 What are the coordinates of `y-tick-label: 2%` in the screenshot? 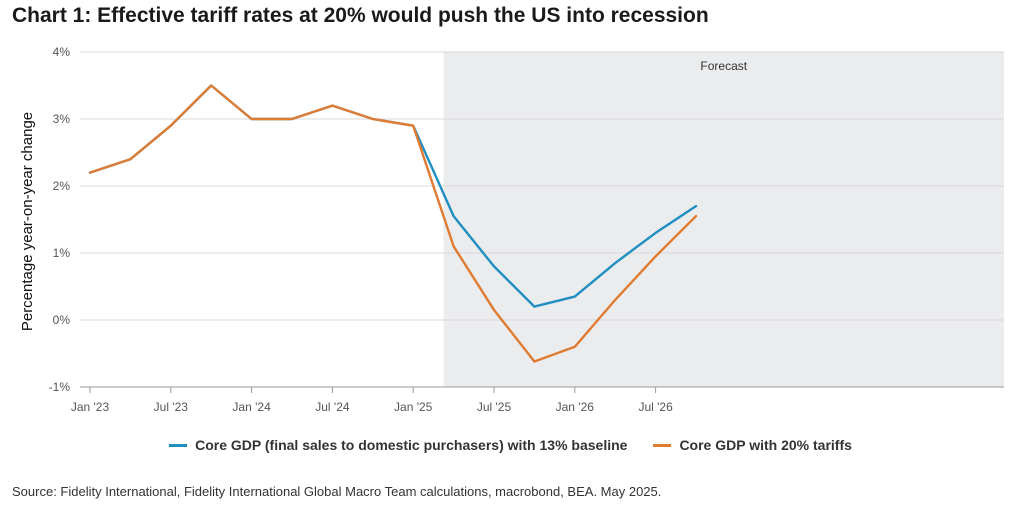 It's located at (62, 186).